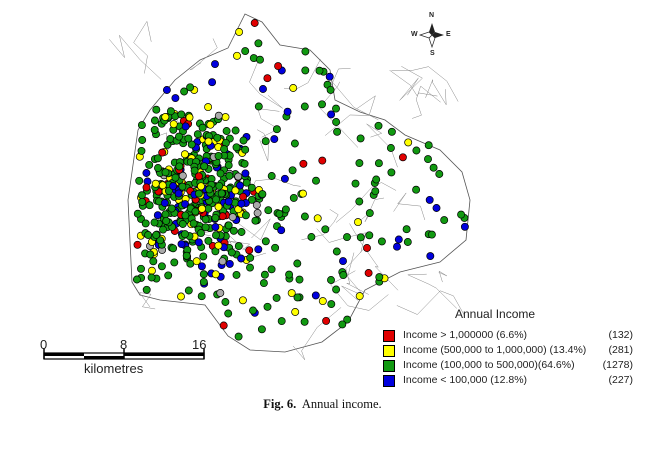  I want to click on figure-label: Fig. 6., so click(280, 404).